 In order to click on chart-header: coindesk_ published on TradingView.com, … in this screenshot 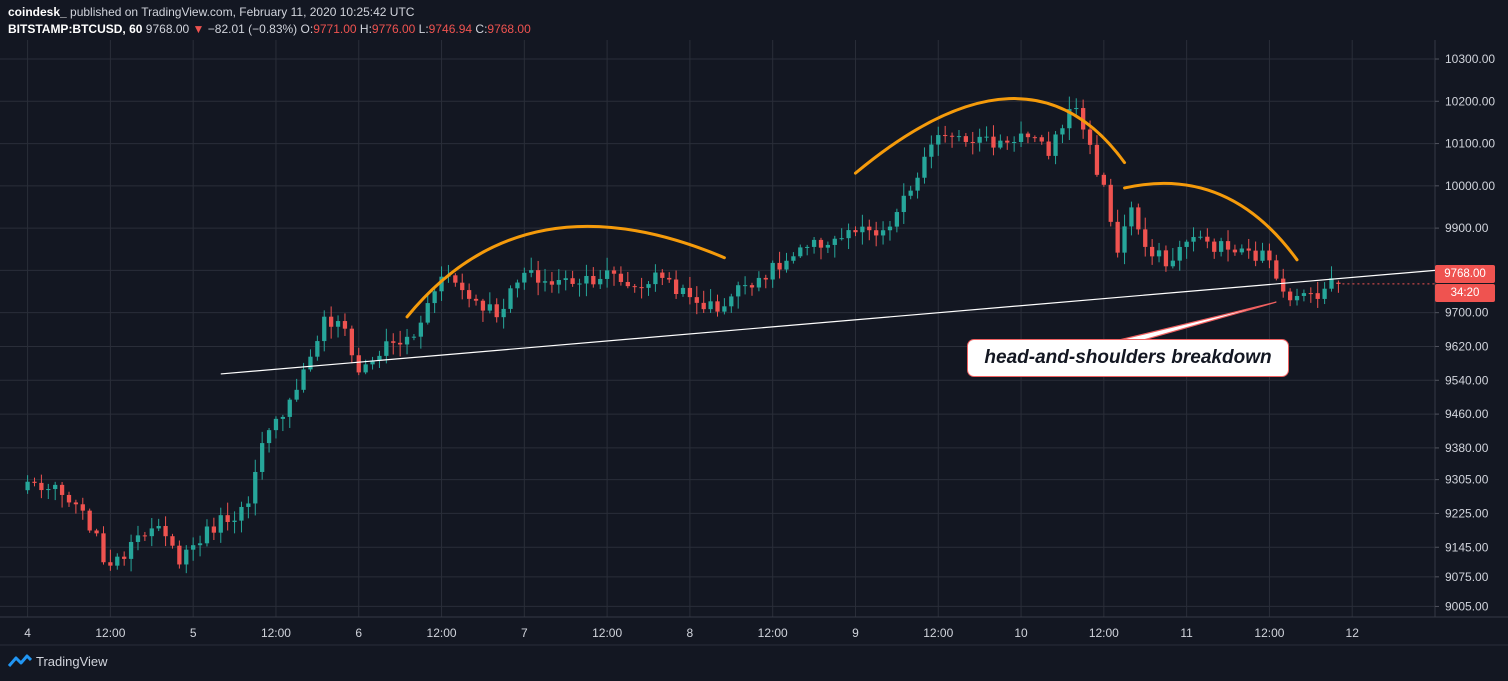, I will do `click(269, 21)`.